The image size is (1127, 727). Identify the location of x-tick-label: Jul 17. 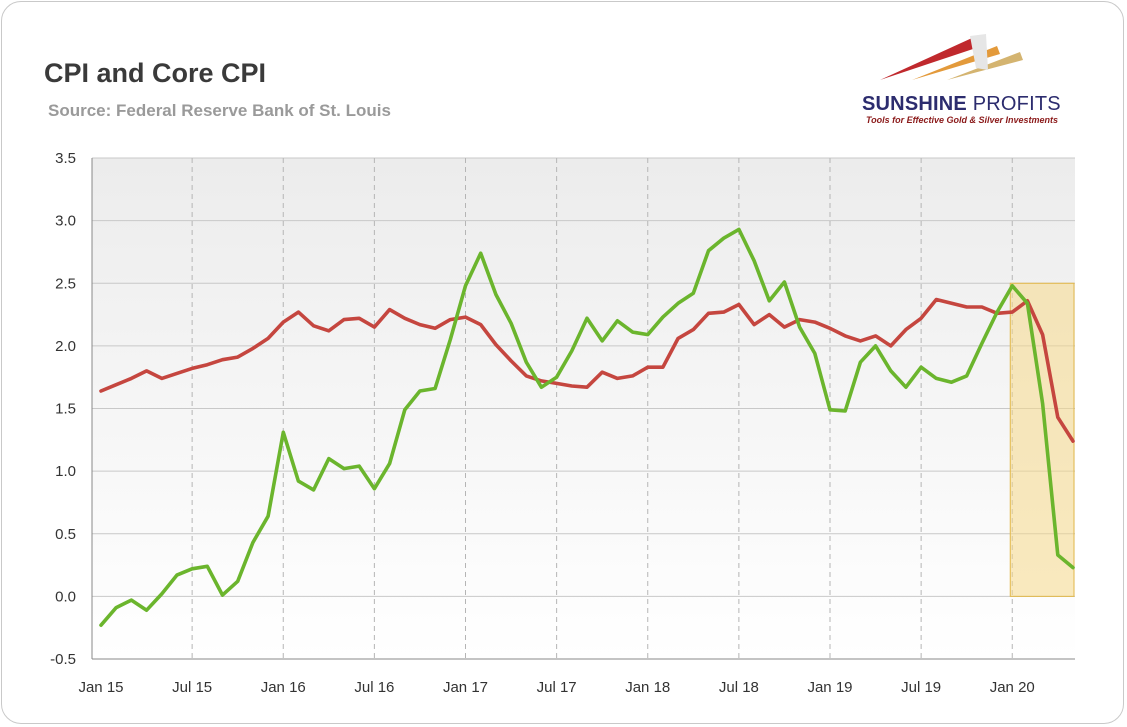
(557, 687).